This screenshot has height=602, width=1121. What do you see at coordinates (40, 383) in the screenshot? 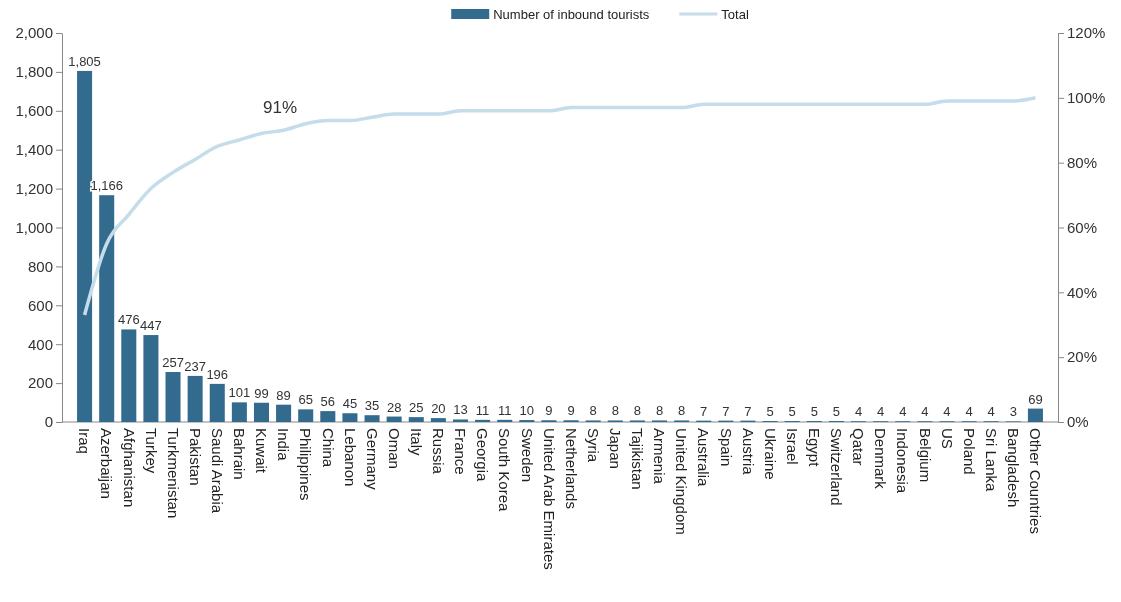
I see `y-tick-label: 200` at bounding box center [40, 383].